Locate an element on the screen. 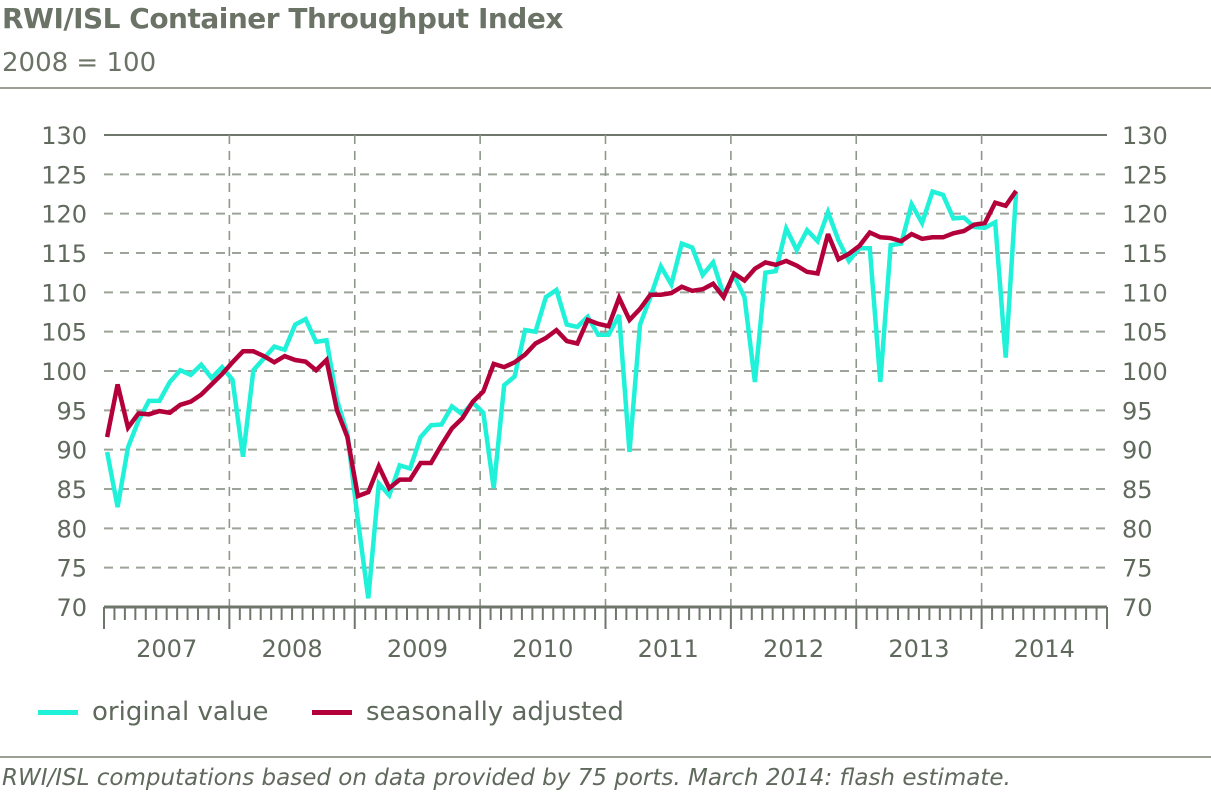 This screenshot has width=1211, height=803. x-tick-label: 2010 is located at coordinates (542, 649).